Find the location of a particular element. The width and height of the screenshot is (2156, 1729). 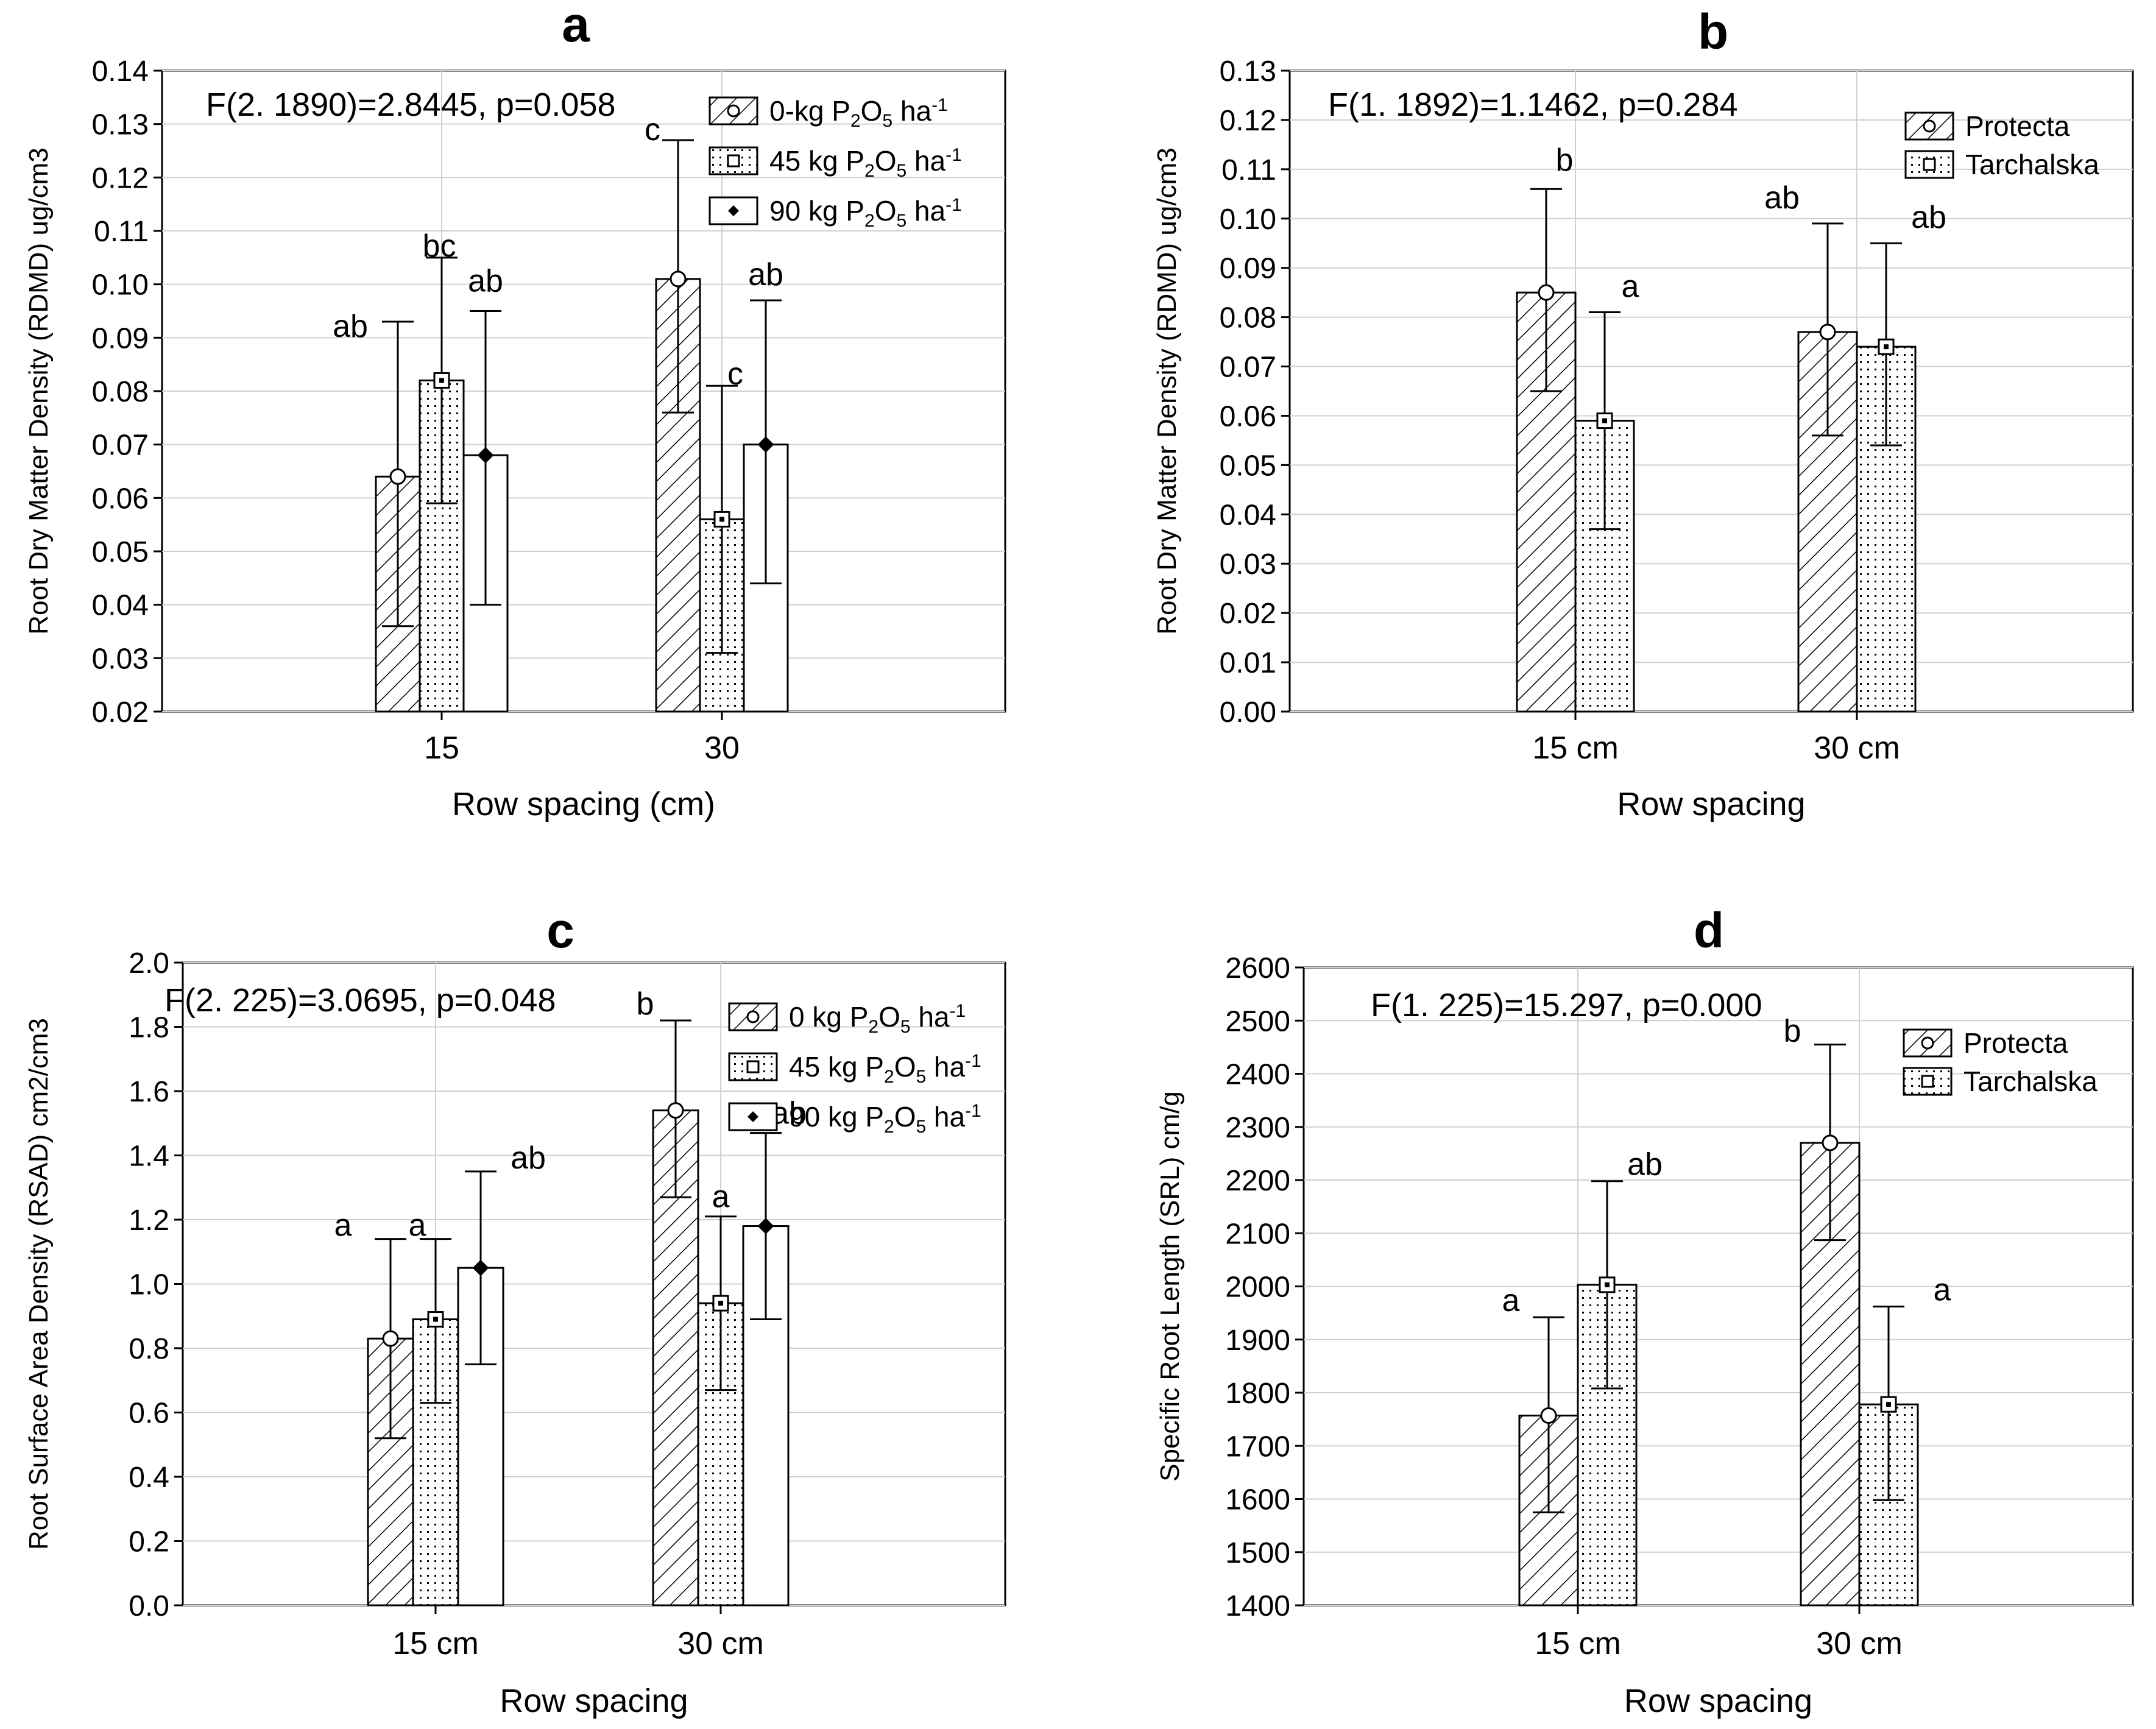

panel-letter: d is located at coordinates (1709, 931).